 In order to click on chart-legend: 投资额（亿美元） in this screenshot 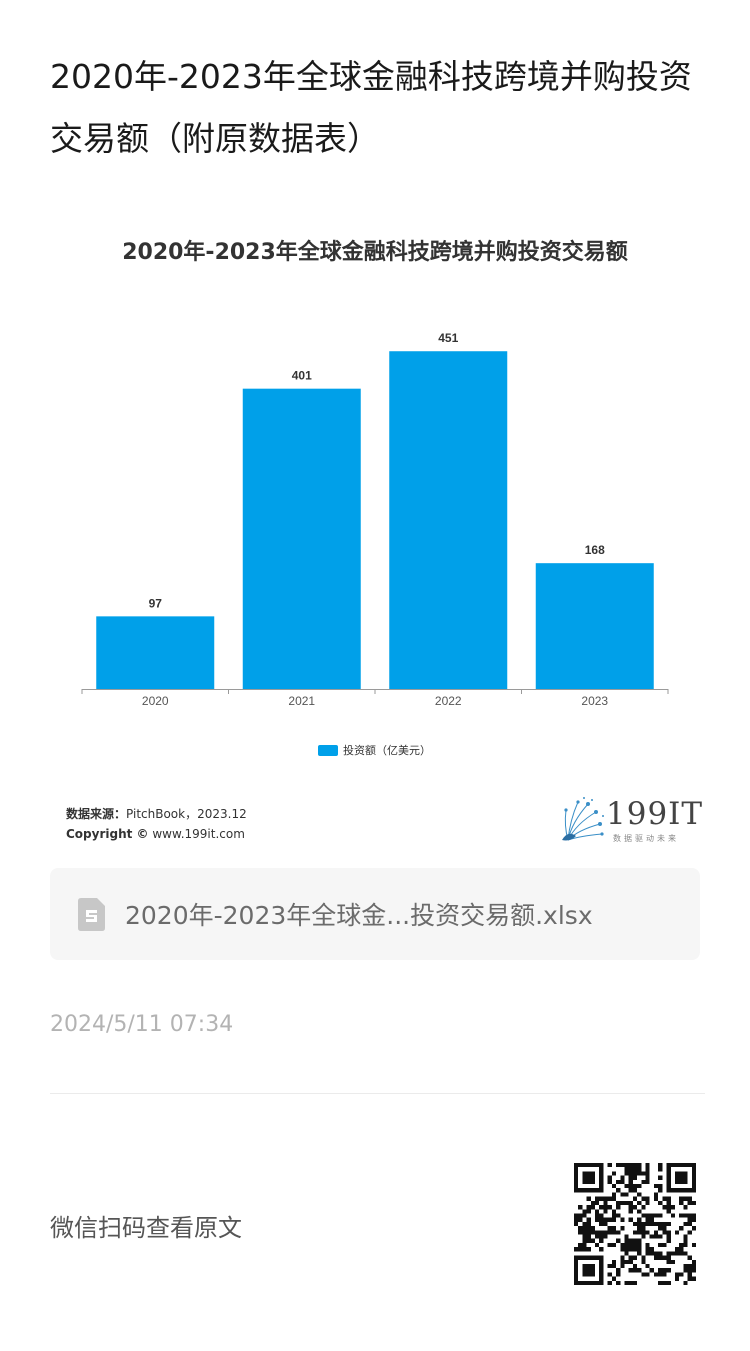, I will do `click(374, 750)`.